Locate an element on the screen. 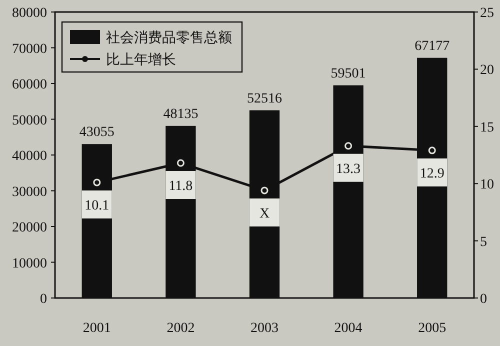  y-tick-label: 80000 is located at coordinates (29, 13).